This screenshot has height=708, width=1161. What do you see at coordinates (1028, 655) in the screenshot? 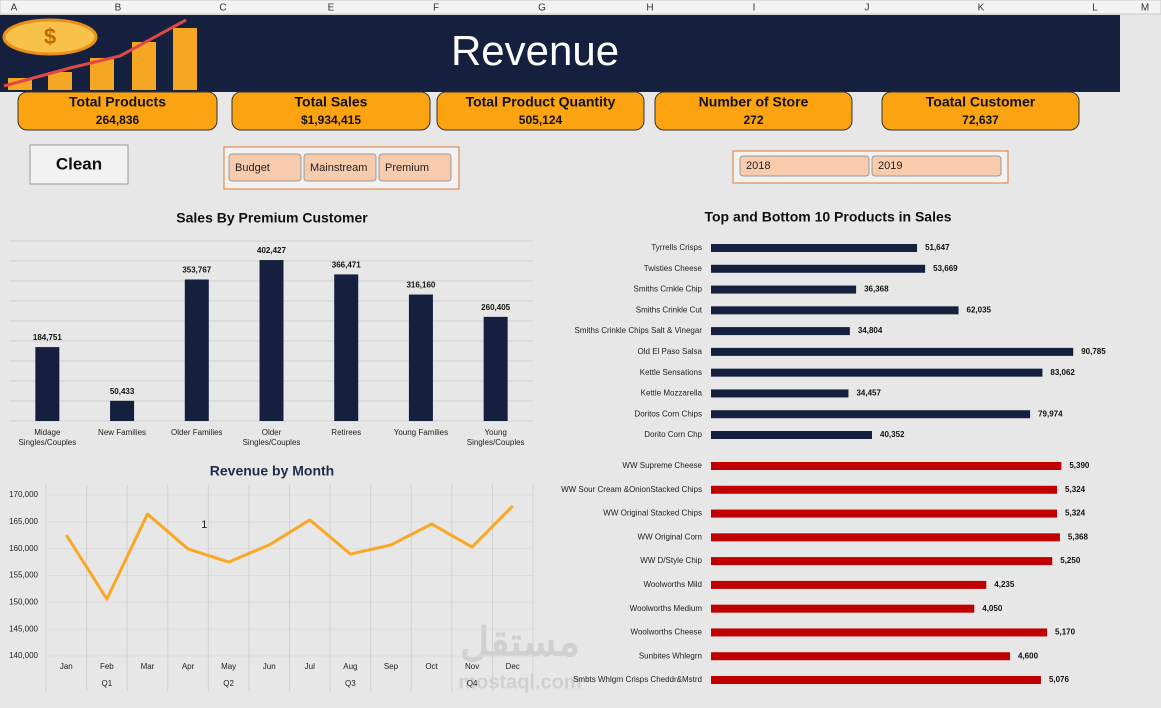
I see `value-label: 4,600` at bounding box center [1028, 655].